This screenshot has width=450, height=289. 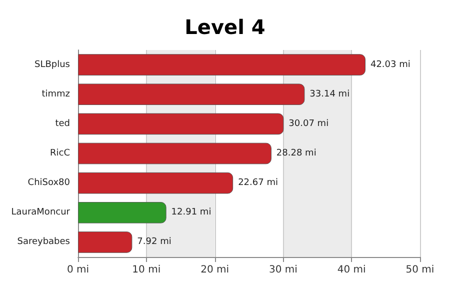 What do you see at coordinates (215, 270) in the screenshot?
I see `x-tick-label: 20 mi` at bounding box center [215, 270].